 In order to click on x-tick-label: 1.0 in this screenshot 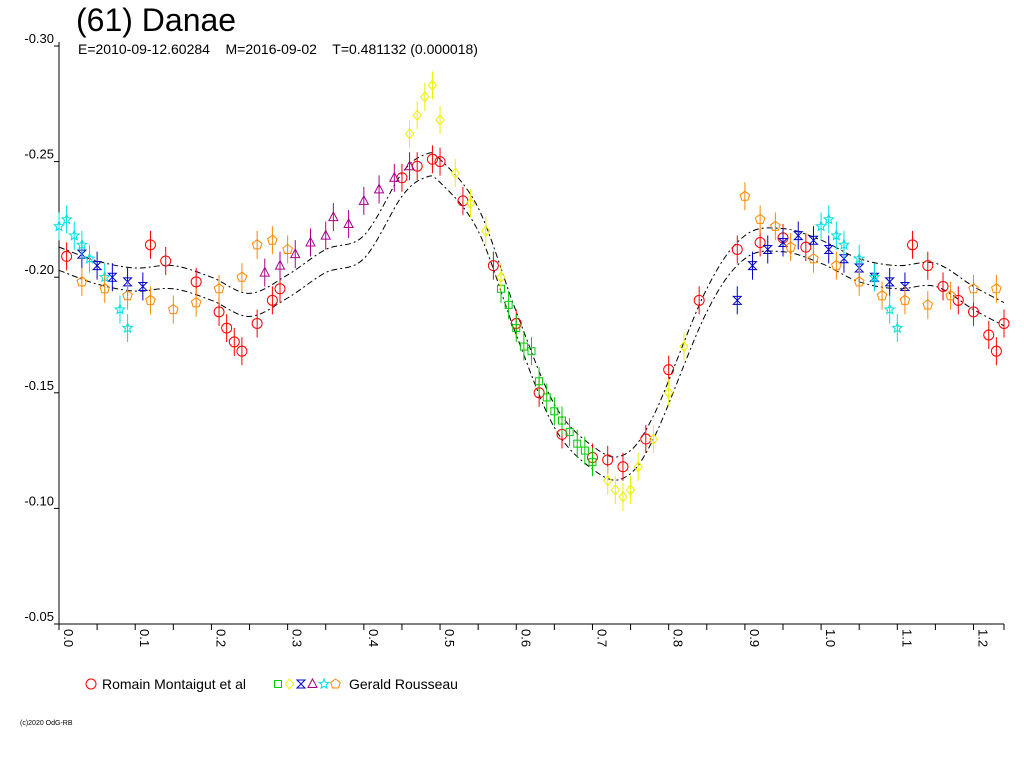, I will do `click(830, 638)`.